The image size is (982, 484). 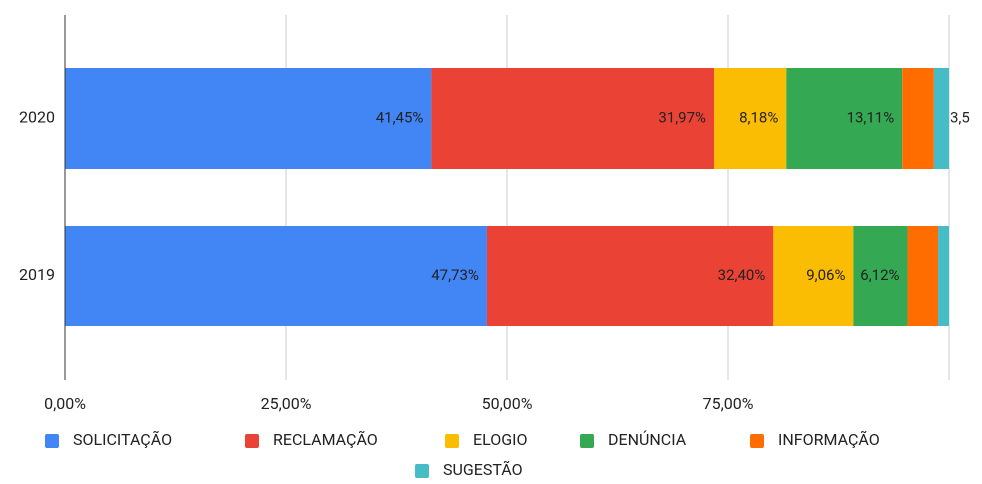 What do you see at coordinates (325, 439) in the screenshot?
I see `legend-label: RECLAMAÇÃO` at bounding box center [325, 439].